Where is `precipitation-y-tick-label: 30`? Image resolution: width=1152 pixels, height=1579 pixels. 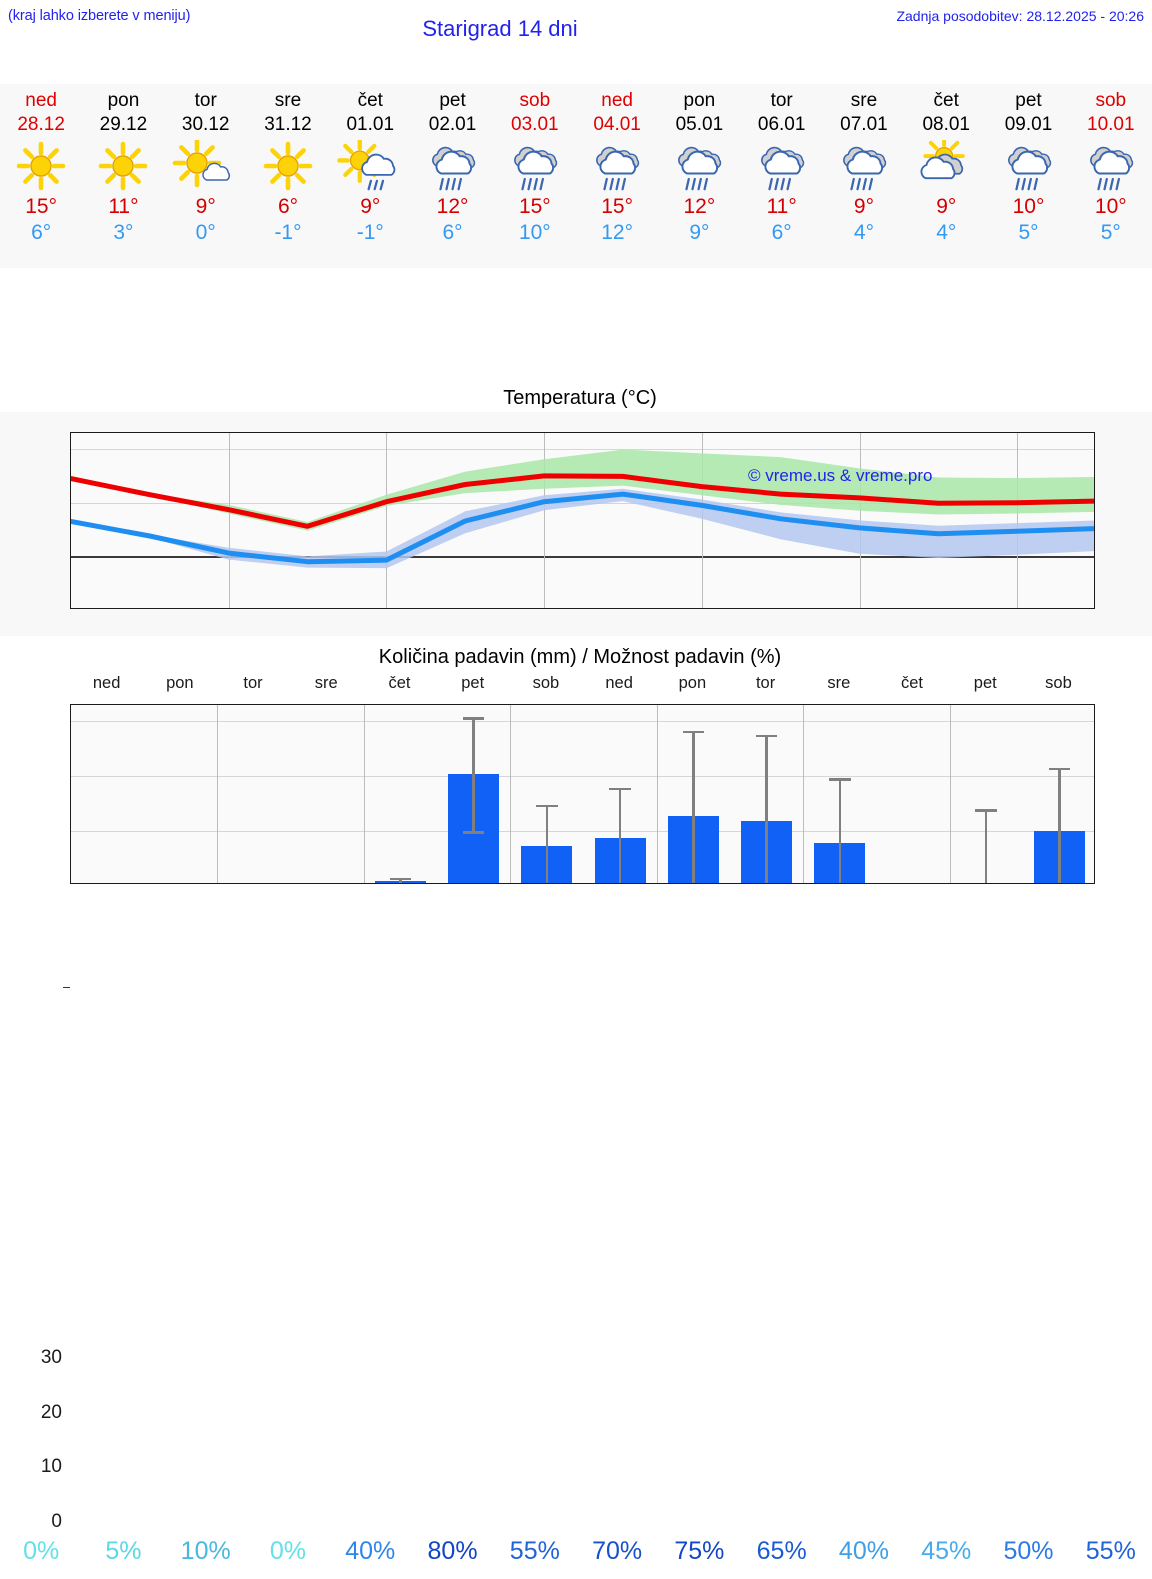 precipitation-y-tick-label: 30 is located at coordinates (39, 1358).